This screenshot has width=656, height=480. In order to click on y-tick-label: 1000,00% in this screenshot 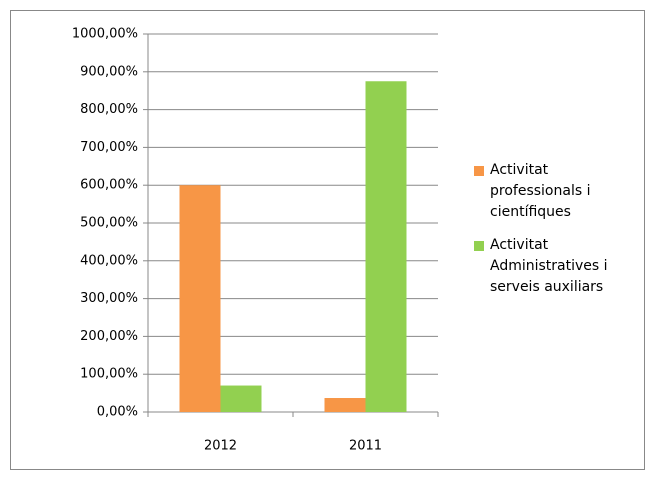, I will do `click(105, 34)`.